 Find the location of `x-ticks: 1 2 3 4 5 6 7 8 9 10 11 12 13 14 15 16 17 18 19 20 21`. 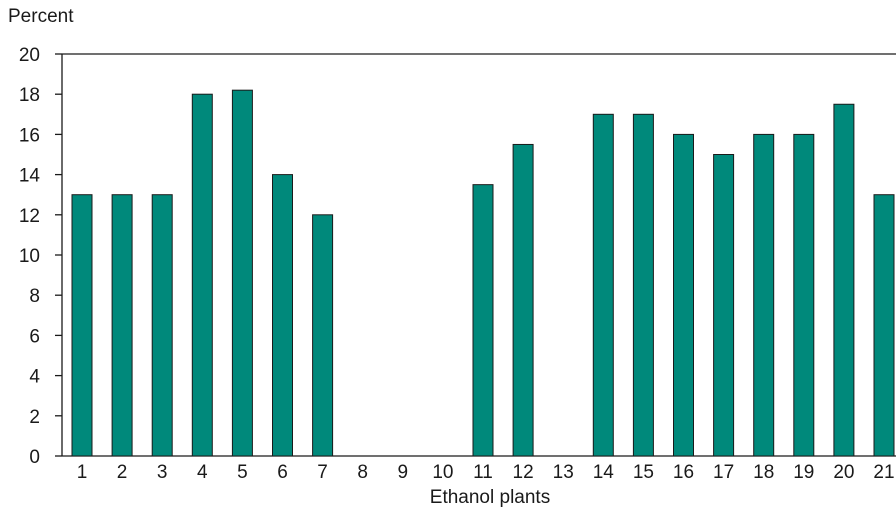

x-ticks: 1 2 3 4 5 6 7 8 9 10 11 12 13 14 15 16 17 18 19 20 21 is located at coordinates (486, 472).